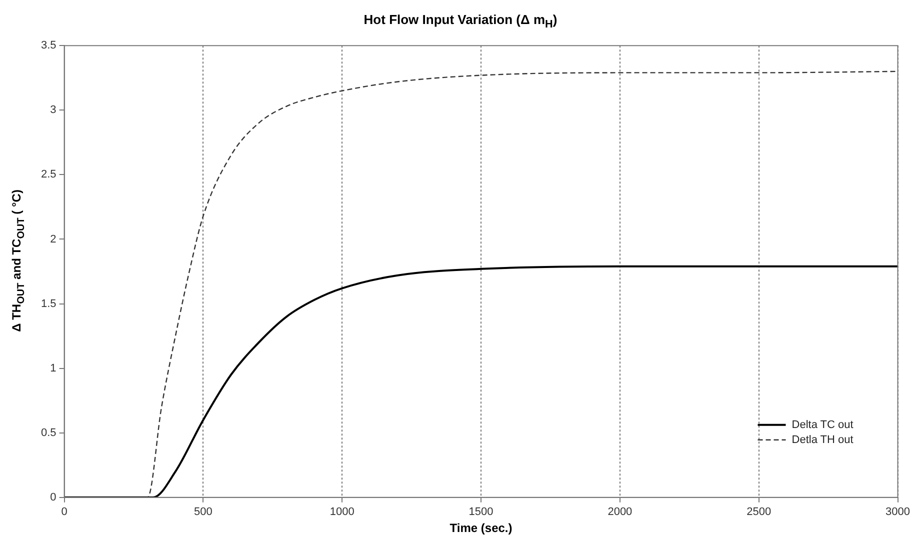  Describe the element at coordinates (203, 512) in the screenshot. I see `x-tick-label: 500` at that location.